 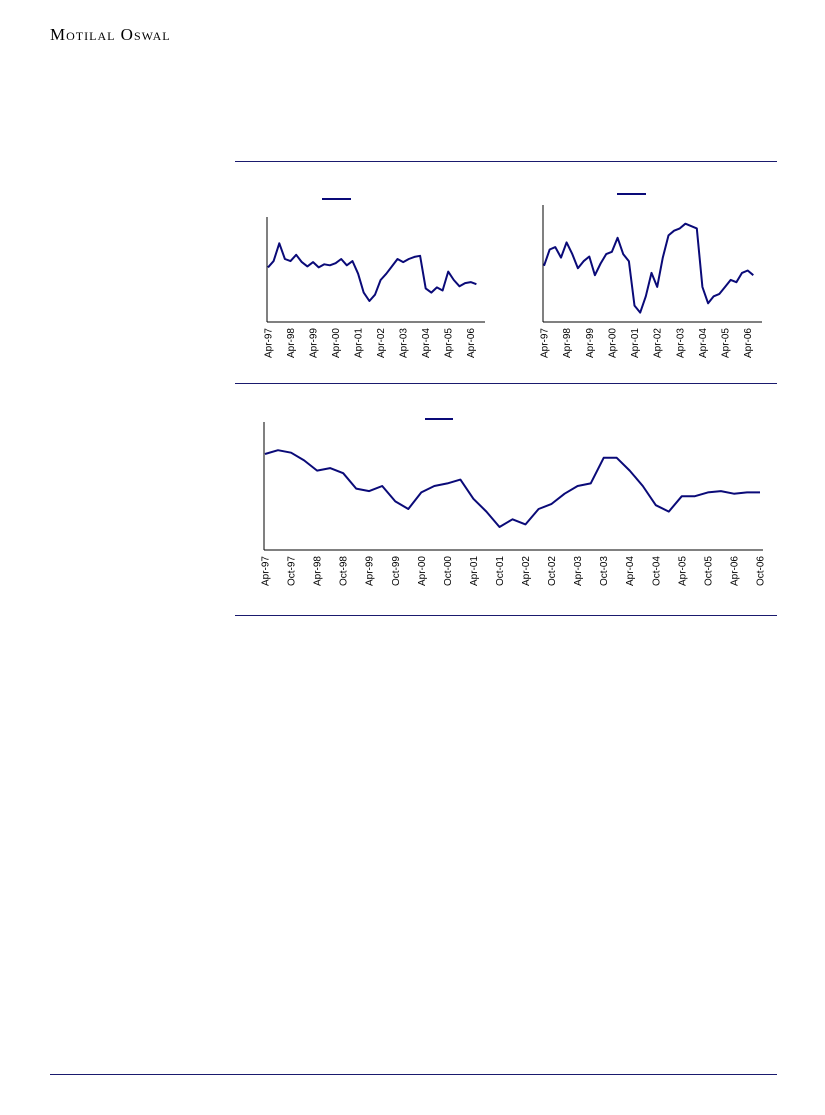 What do you see at coordinates (604, 571) in the screenshot?
I see `x-tick-label: Oct-03` at bounding box center [604, 571].